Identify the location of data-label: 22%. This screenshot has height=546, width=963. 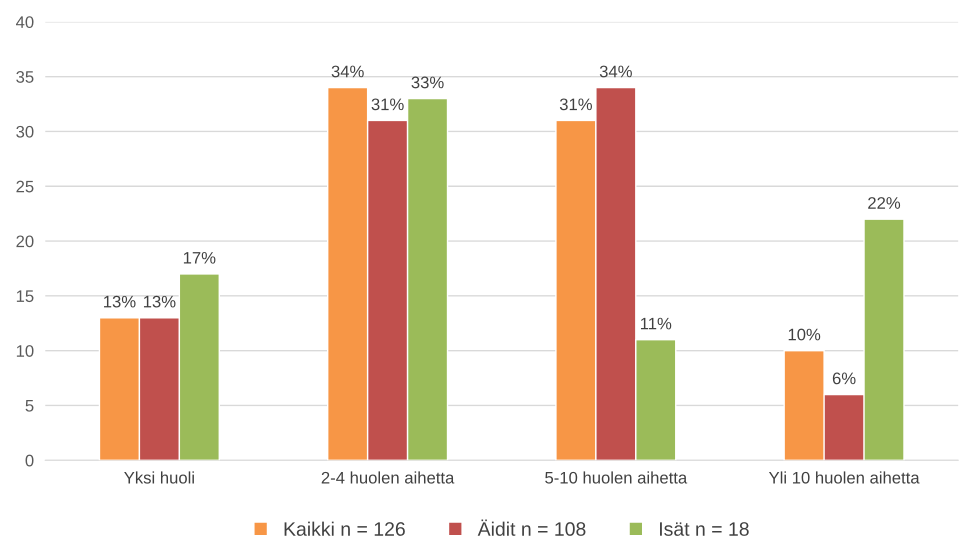
(884, 203).